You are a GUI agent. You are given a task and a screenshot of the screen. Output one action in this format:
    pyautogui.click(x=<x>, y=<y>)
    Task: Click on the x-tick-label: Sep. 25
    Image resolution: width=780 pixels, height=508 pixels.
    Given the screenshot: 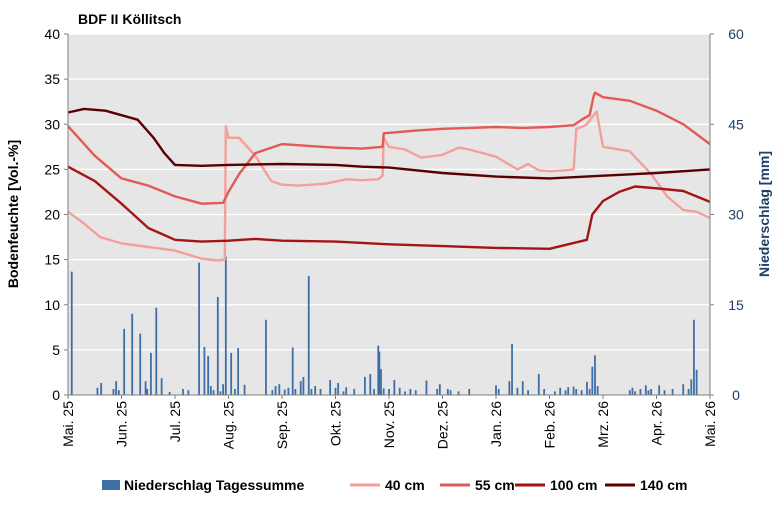 What is the action you would take?
    pyautogui.click(x=282, y=425)
    